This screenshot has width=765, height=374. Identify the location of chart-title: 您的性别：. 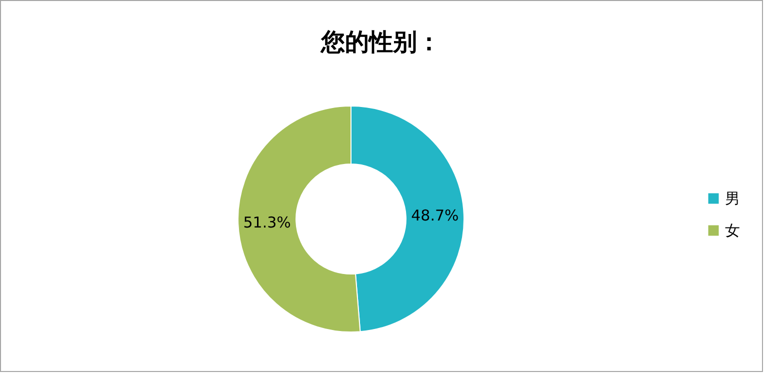
(380, 42).